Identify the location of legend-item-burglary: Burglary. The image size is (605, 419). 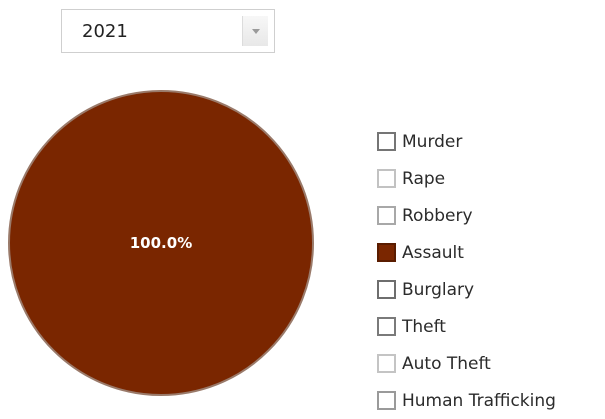
(466, 289).